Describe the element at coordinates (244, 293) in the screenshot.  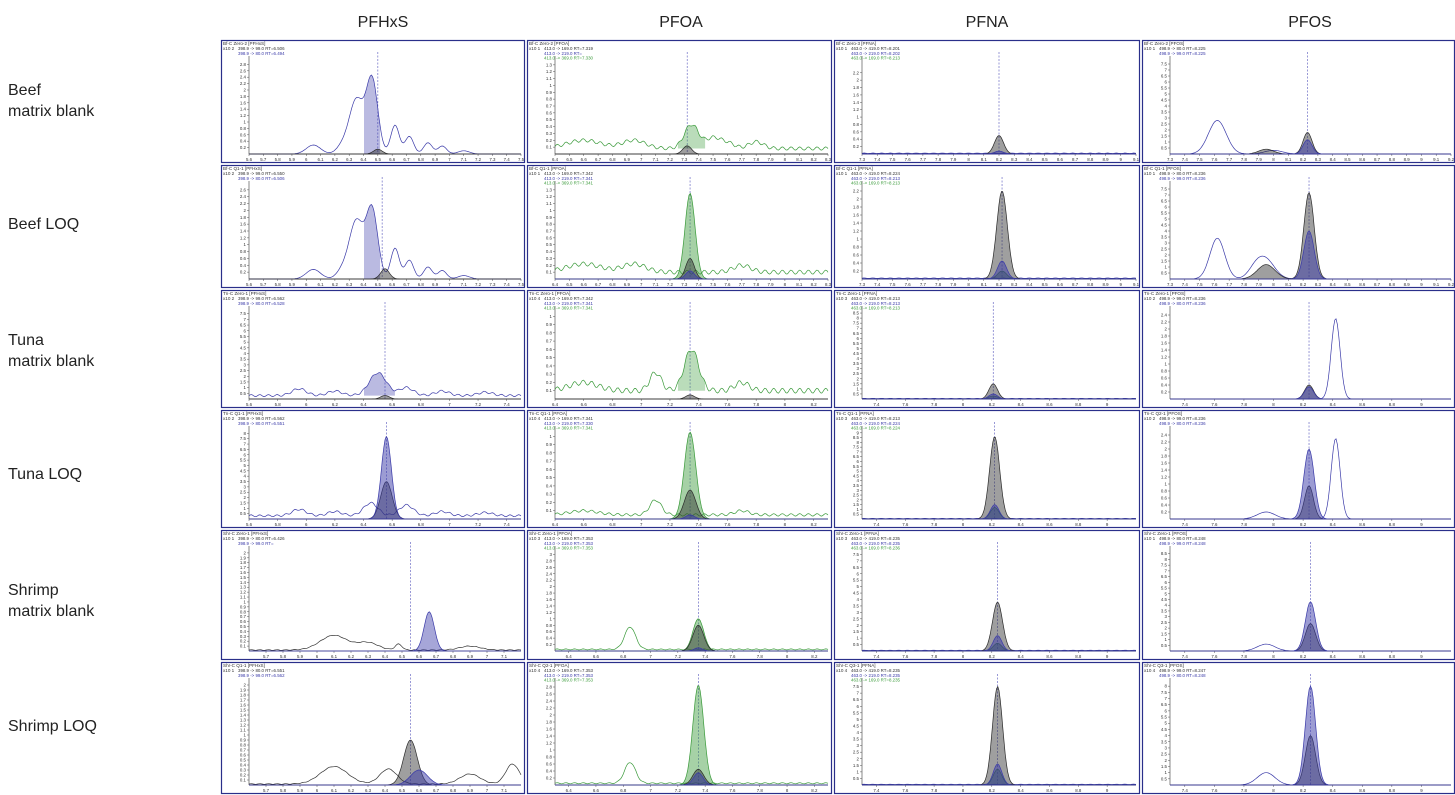
I see `panel-header-text: Tn-C Zero-1 [PFHxS]` at that location.